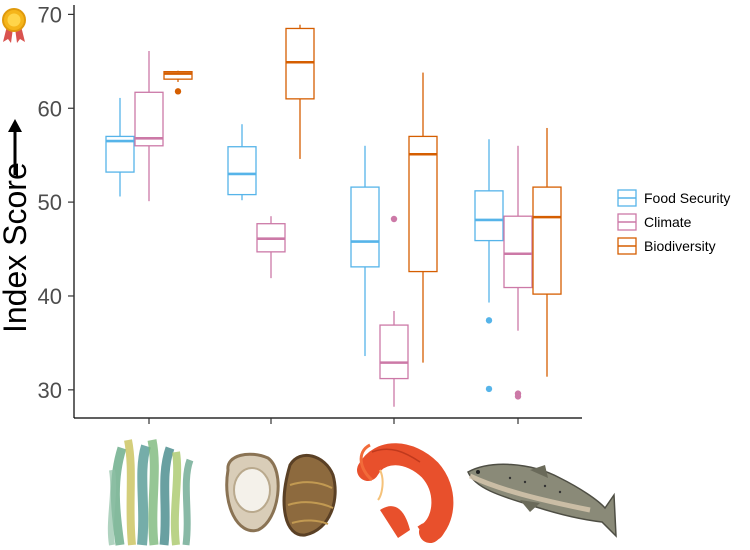  I want to click on y-ticks: 30 40 50 60 70, so click(56, 202).